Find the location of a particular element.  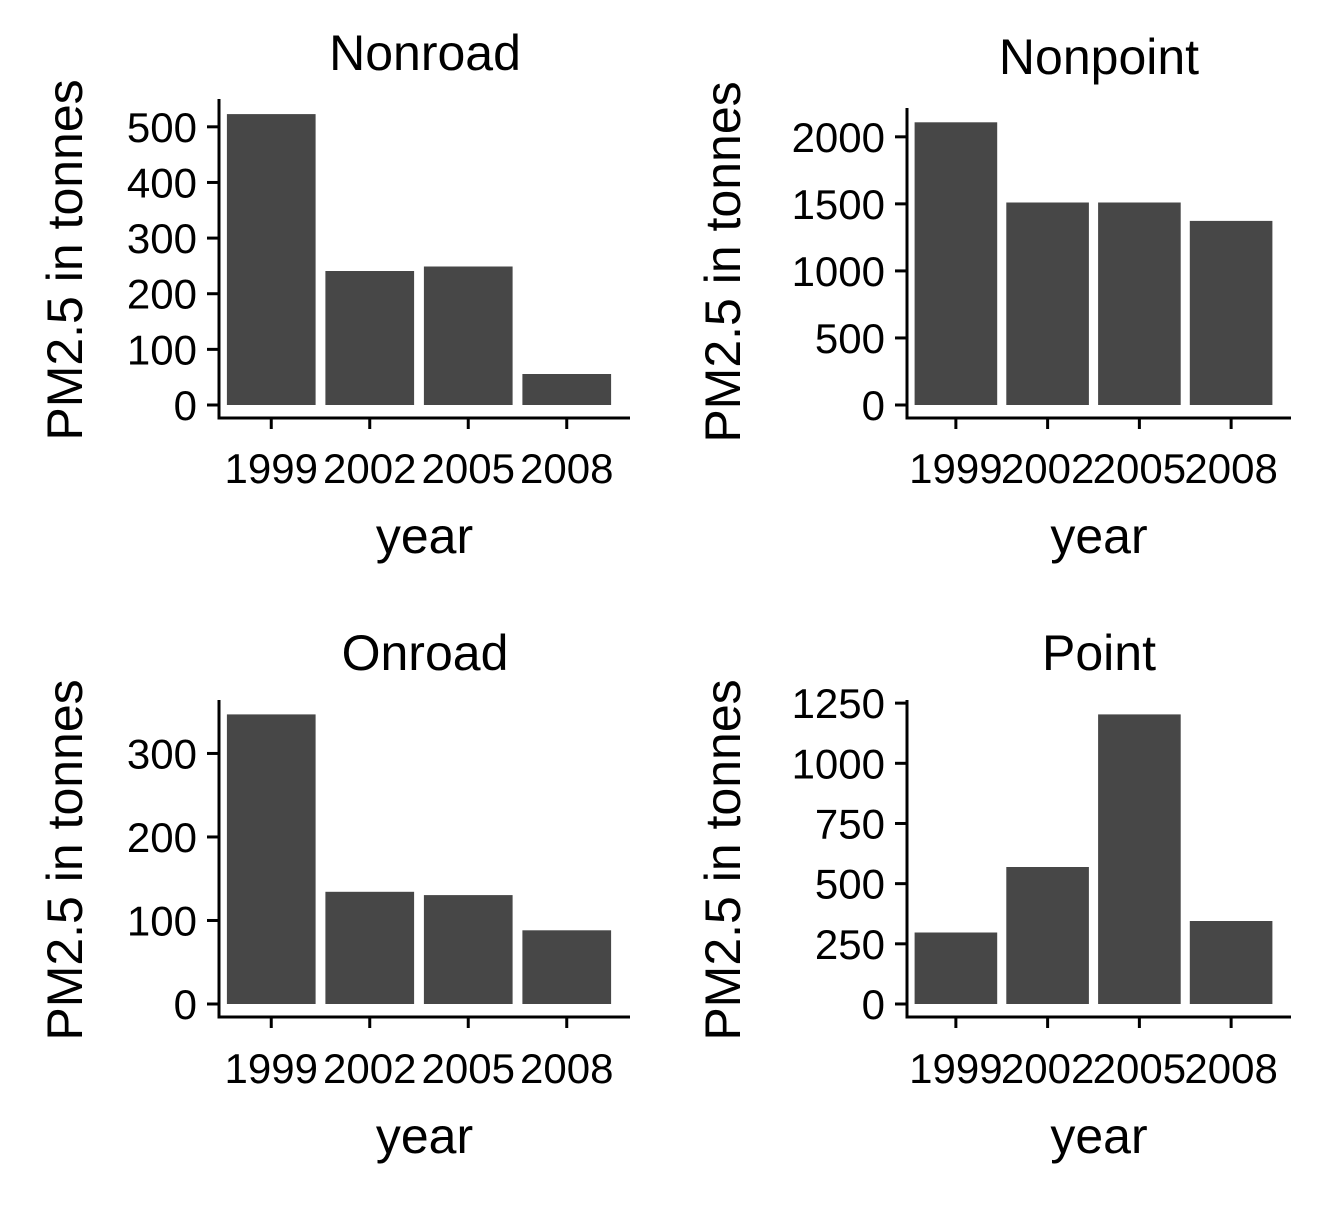

panel-title: Nonroad is located at coordinates (425, 53).